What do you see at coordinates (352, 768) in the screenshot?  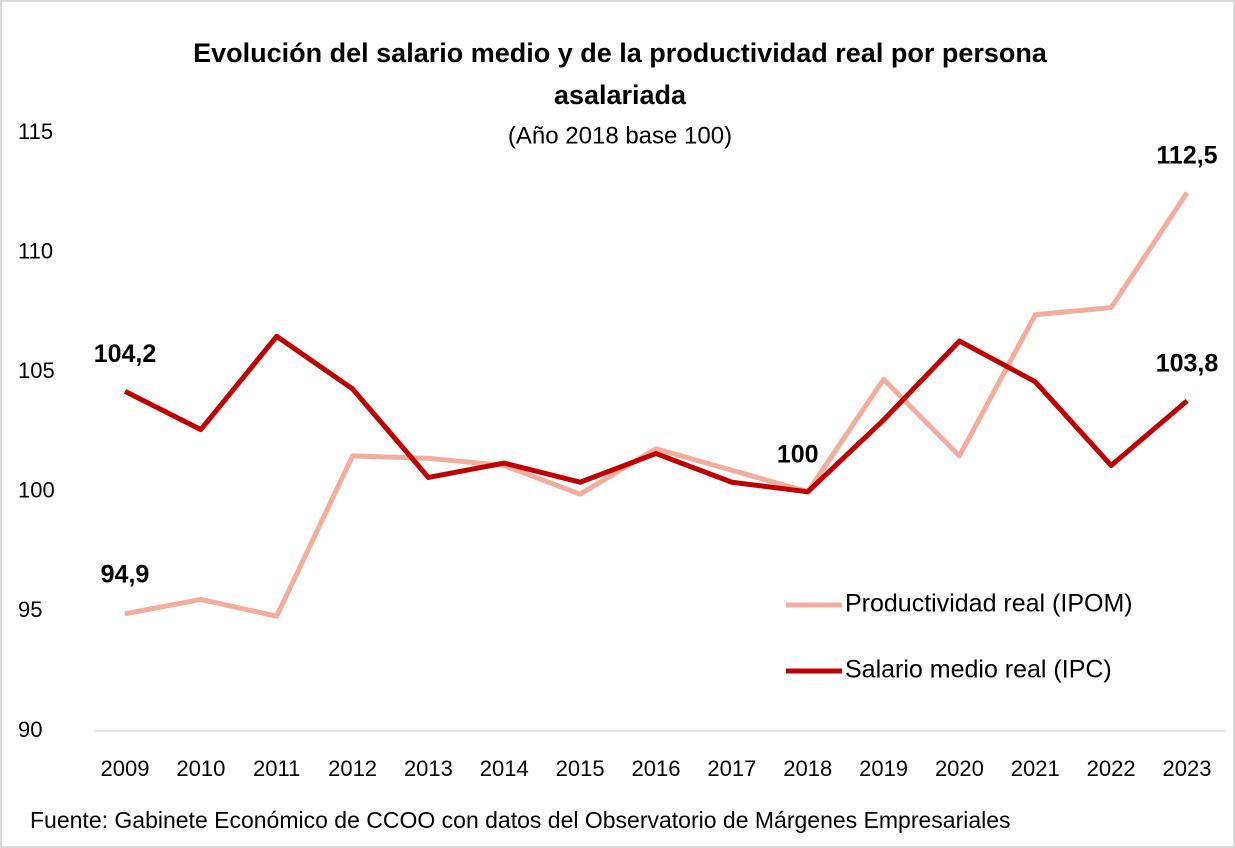 I see `x-tick-label: 2012` at bounding box center [352, 768].